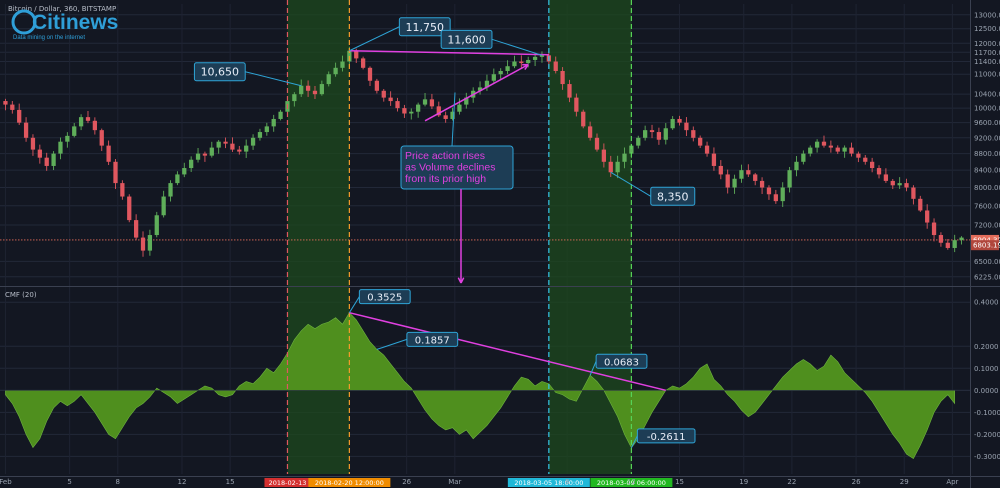  Describe the element at coordinates (985, 239) in the screenshot. I see `last-price-badge` at that location.